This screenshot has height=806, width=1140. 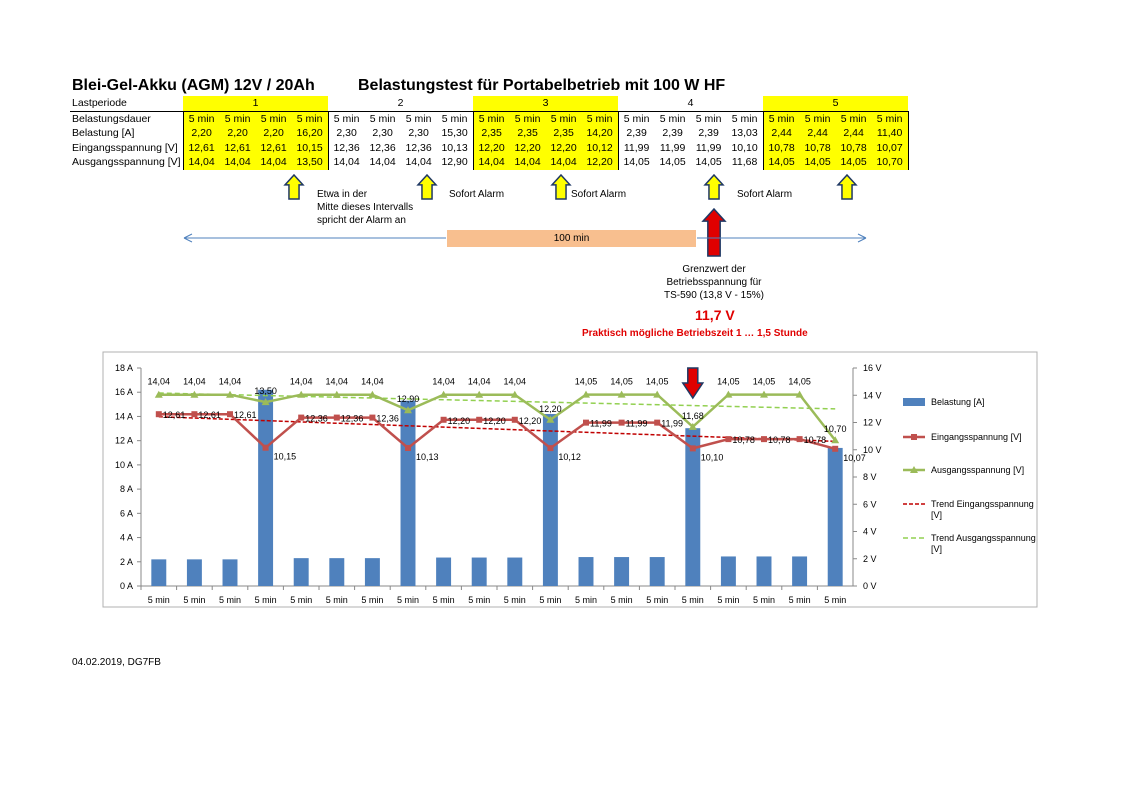 What do you see at coordinates (693, 416) in the screenshot?
I see `ausgang-data-label: 11,68` at bounding box center [693, 416].